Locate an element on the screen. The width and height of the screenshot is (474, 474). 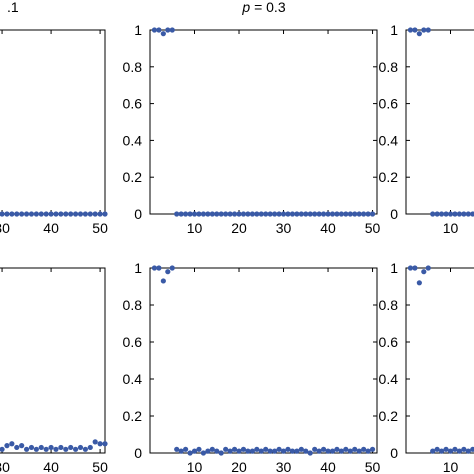
y-tick-label: 0.6 is located at coordinates (389, 104).